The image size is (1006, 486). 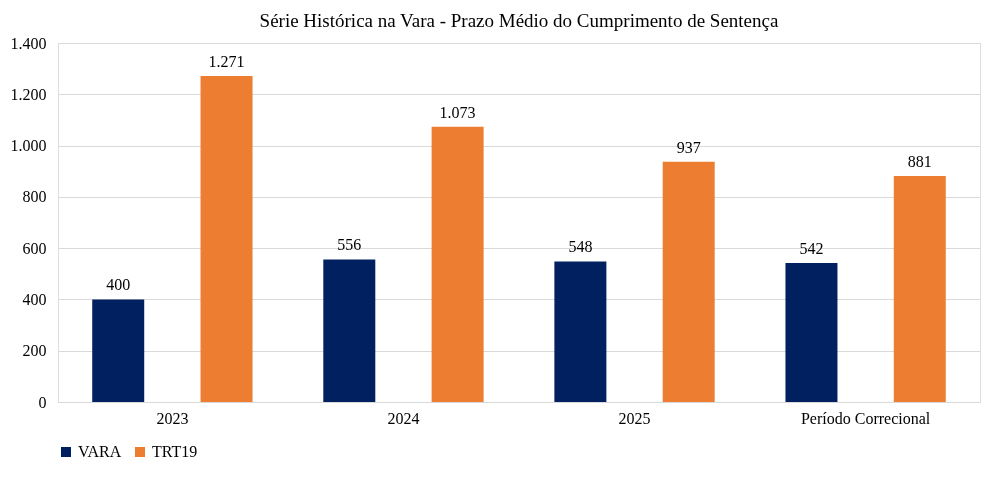 I want to click on data-label: 400, so click(x=118, y=285).